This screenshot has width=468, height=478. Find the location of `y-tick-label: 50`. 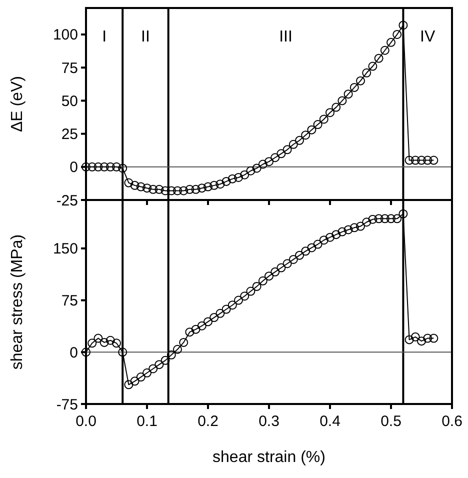

y-tick-label: 50 is located at coordinates (69, 101).